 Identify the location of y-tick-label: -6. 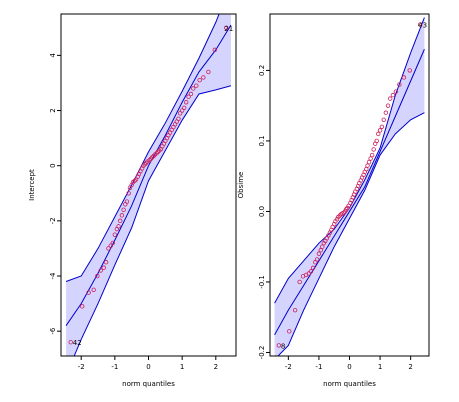
(53, 331).